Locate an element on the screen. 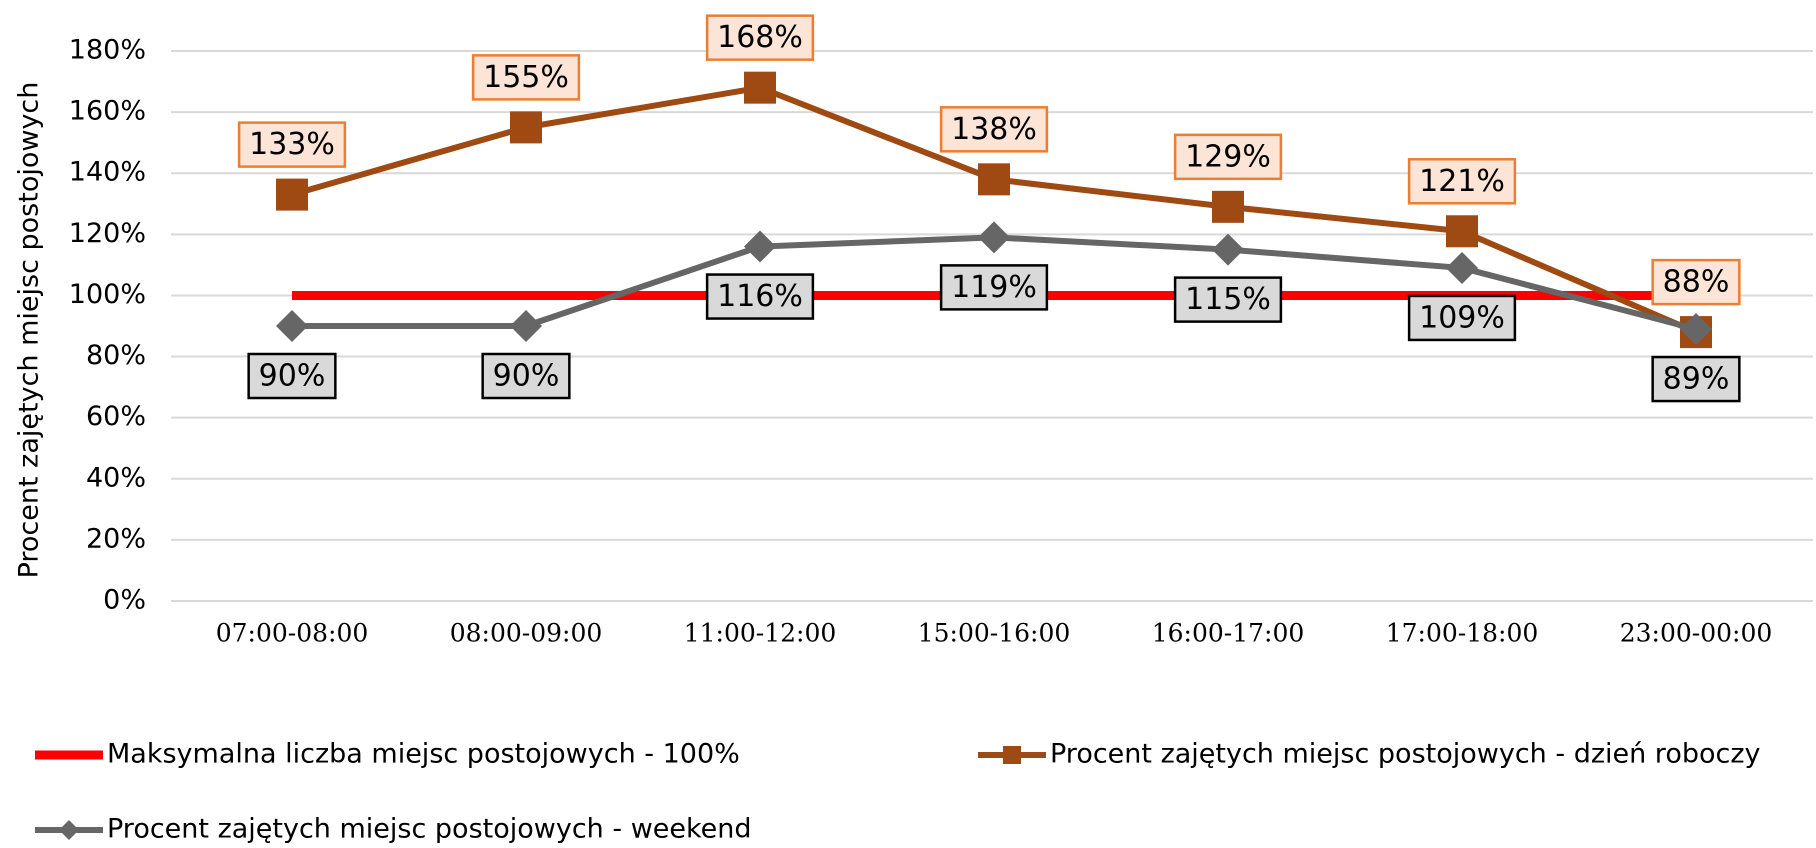 The image size is (1816, 848). data-label: 115% is located at coordinates (1228, 299).